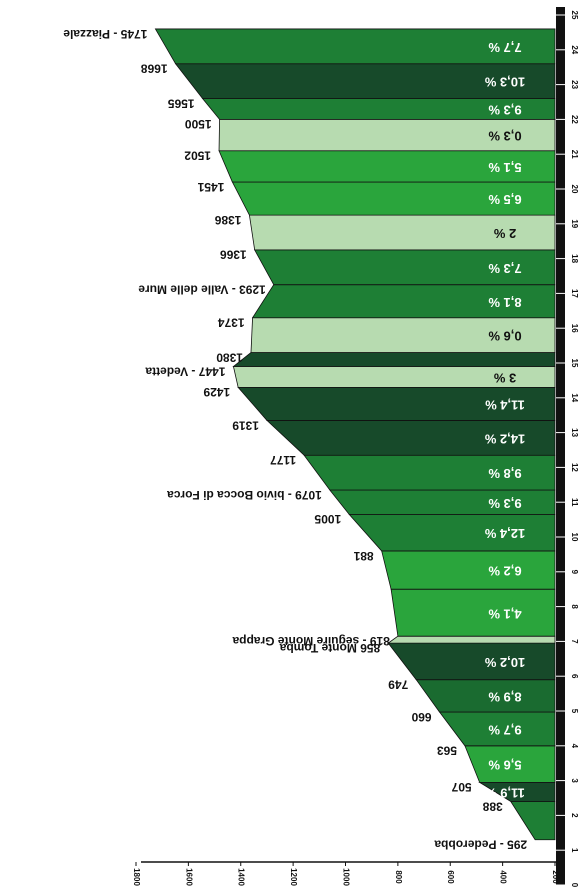 This screenshot has height=891, width=581. Describe the element at coordinates (216, 392) in the screenshot. I see `altitude-label: 1429` at that location.